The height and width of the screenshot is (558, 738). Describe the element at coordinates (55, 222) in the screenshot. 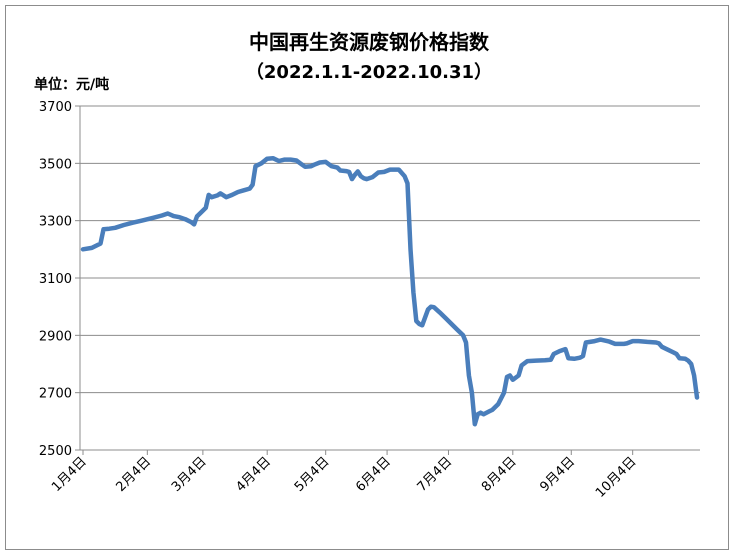

I see `y-tick-label: 3300` at that location.